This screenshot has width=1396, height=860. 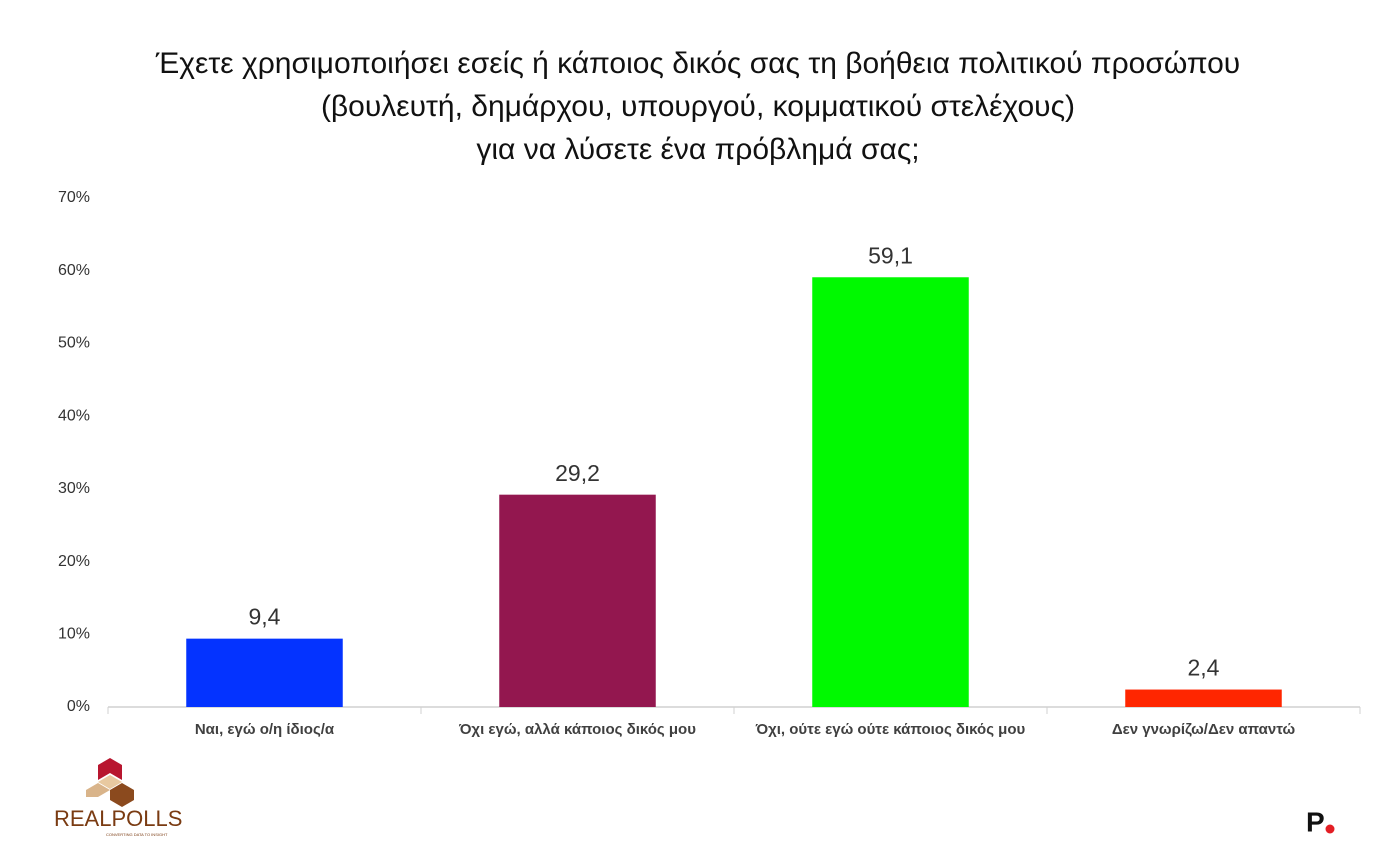 What do you see at coordinates (74, 488) in the screenshot?
I see `y-tick-label: 30%` at bounding box center [74, 488].